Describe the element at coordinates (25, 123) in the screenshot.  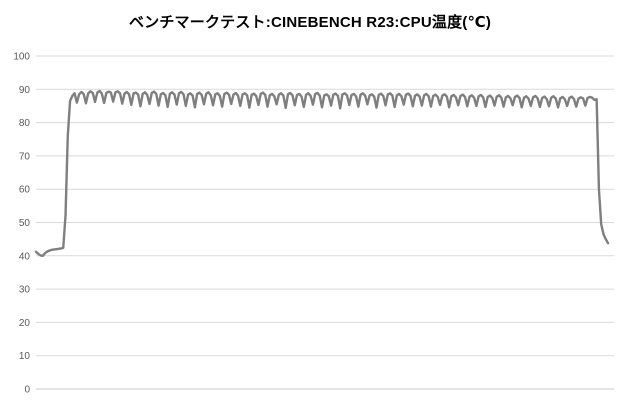
I see `y-tick-label: 80` at that location.